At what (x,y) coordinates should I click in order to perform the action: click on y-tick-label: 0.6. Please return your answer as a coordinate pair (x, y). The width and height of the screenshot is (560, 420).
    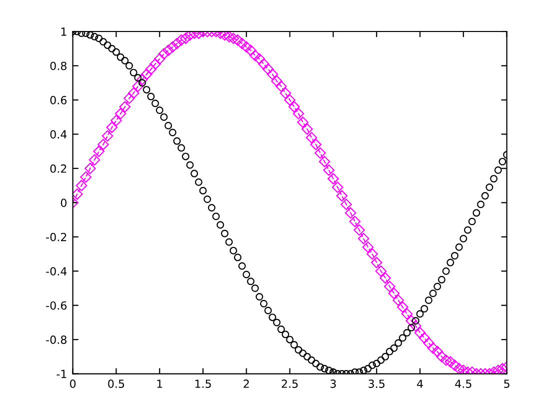
    Looking at the image, I should click on (58, 100).